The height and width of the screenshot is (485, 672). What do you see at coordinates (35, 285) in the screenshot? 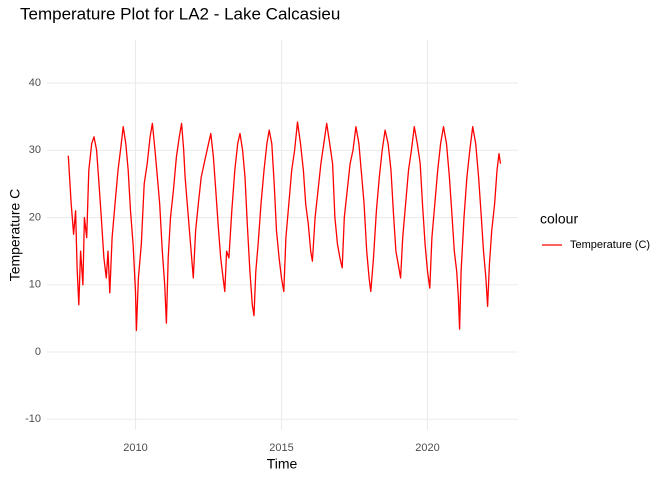
I see `y-tick-label: 10` at bounding box center [35, 285].